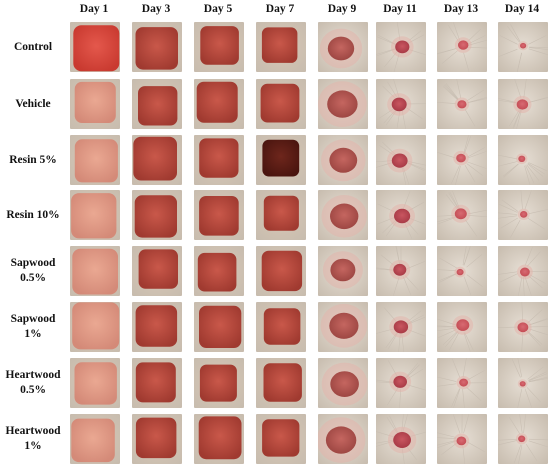 This screenshot has width=550, height=467. Describe the element at coordinates (33, 326) in the screenshot. I see `group-label: Sapwood 1%` at that location.